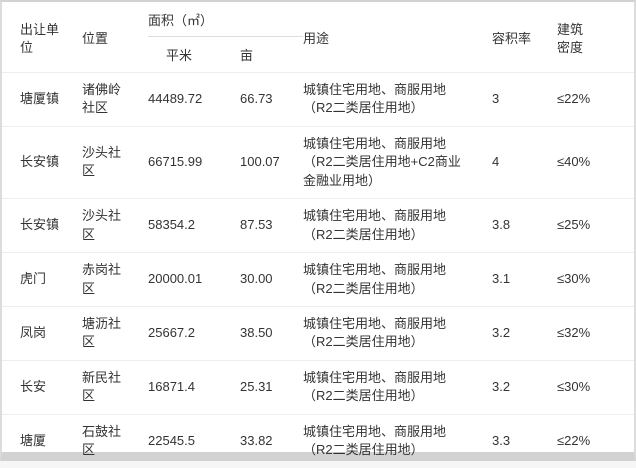 Image resolution: width=636 pixels, height=468 pixels. Describe the element at coordinates (42, 99) in the screenshot. I see `cell-unit: 塘厦镇` at that location.